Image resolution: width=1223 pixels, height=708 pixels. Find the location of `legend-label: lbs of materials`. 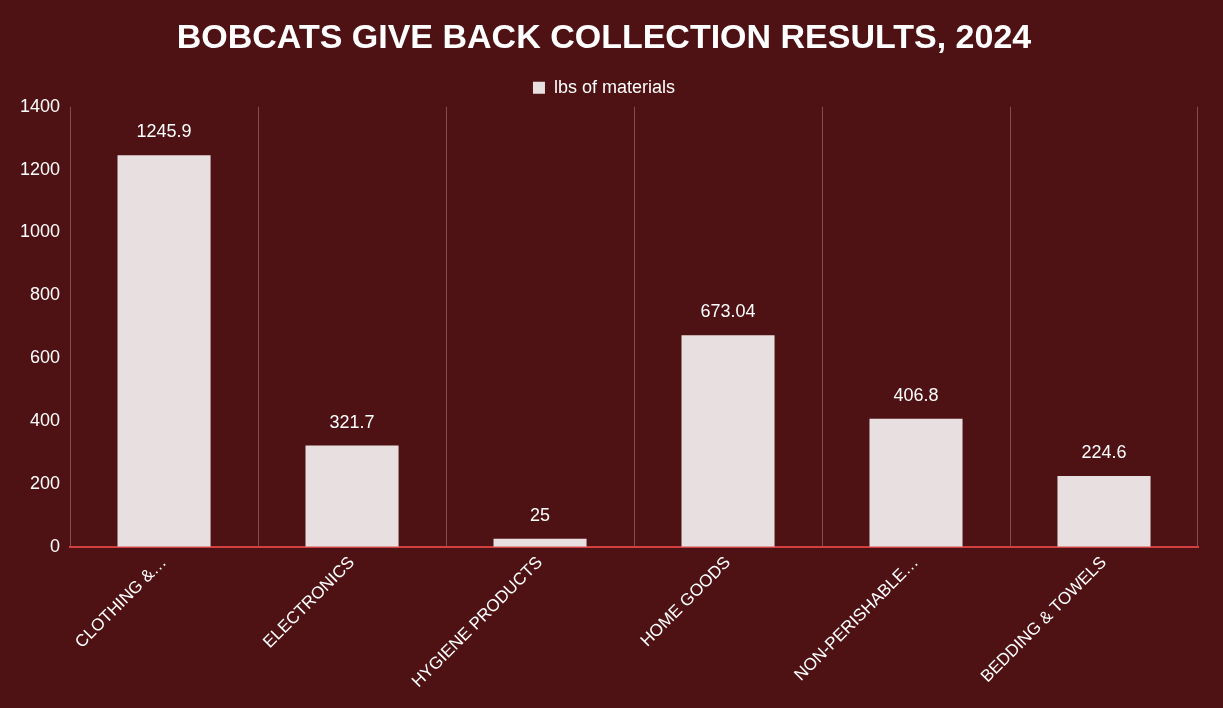

legend-label: lbs of materials is located at coordinates (614, 86).